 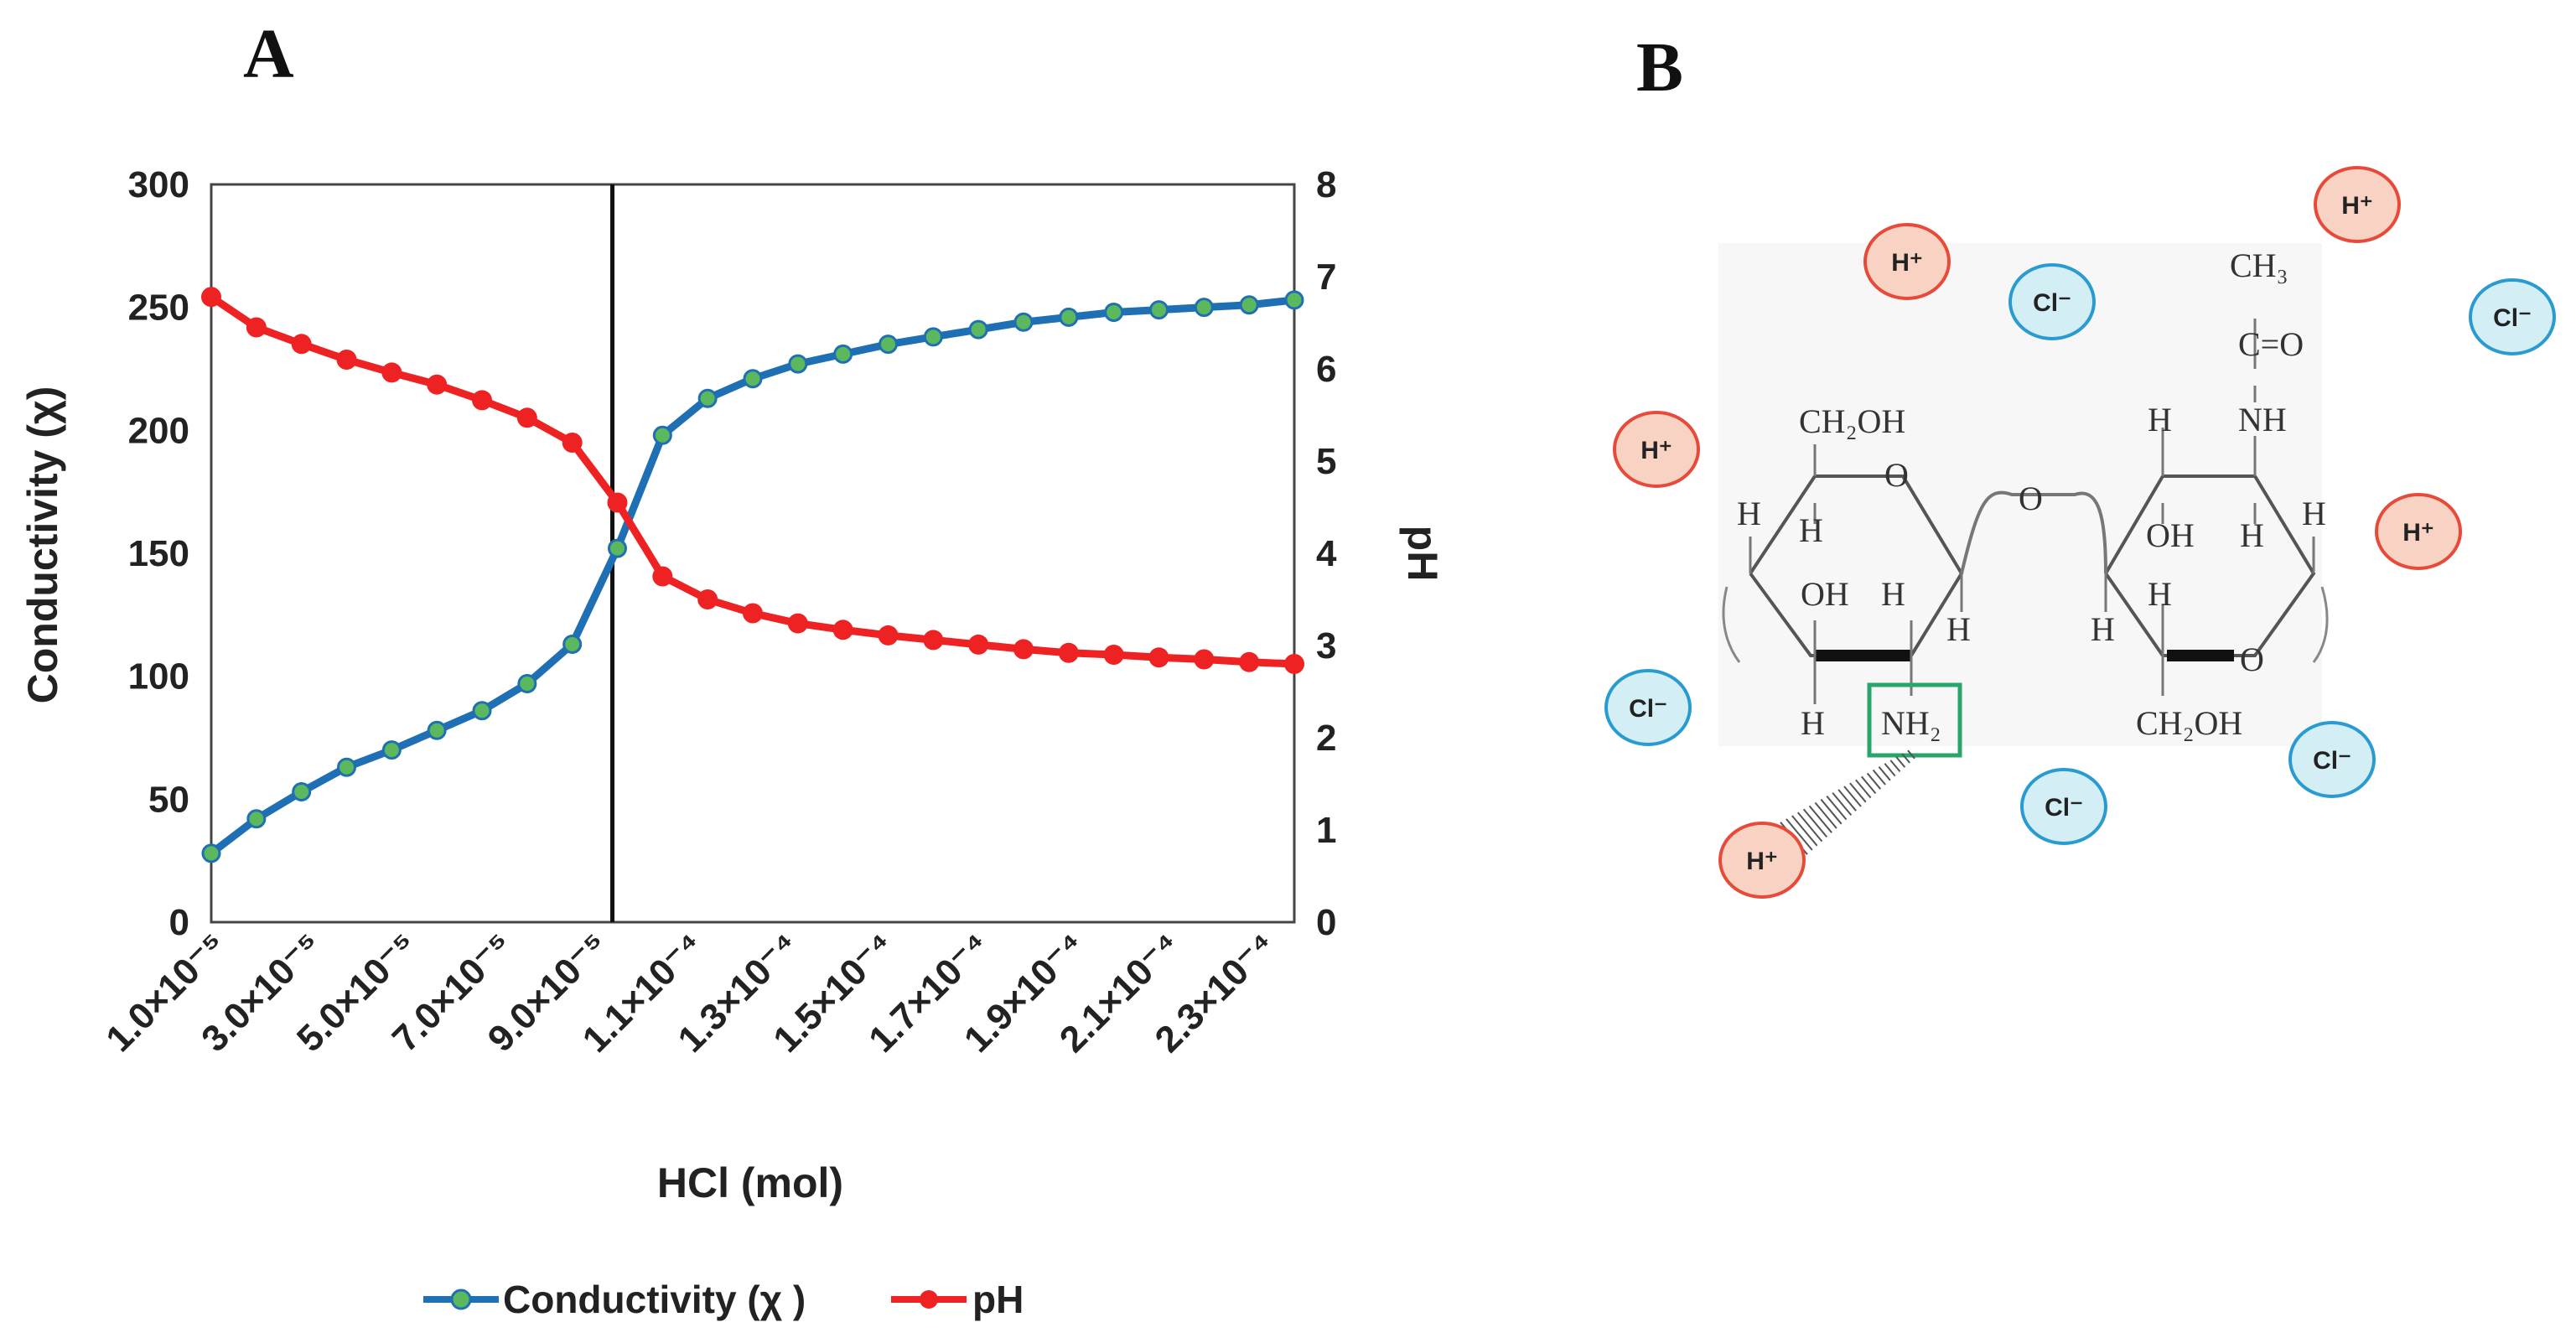 What do you see at coordinates (1326, 738) in the screenshot?
I see `y-right-tick-label: 2` at bounding box center [1326, 738].